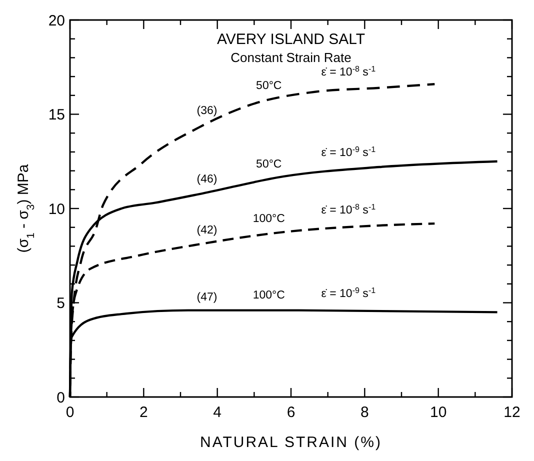 This screenshot has width=534, height=461. What do you see at coordinates (291, 442) in the screenshot?
I see `x-axis-title: NATURAL STRAIN (%)` at bounding box center [291, 442].